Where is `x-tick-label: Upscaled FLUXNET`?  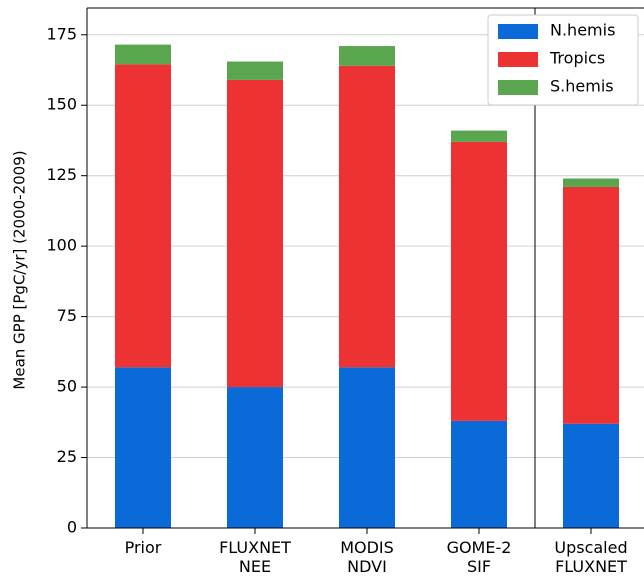
x-tick-label: Upscaled FLUXNET is located at coordinates (591, 557).